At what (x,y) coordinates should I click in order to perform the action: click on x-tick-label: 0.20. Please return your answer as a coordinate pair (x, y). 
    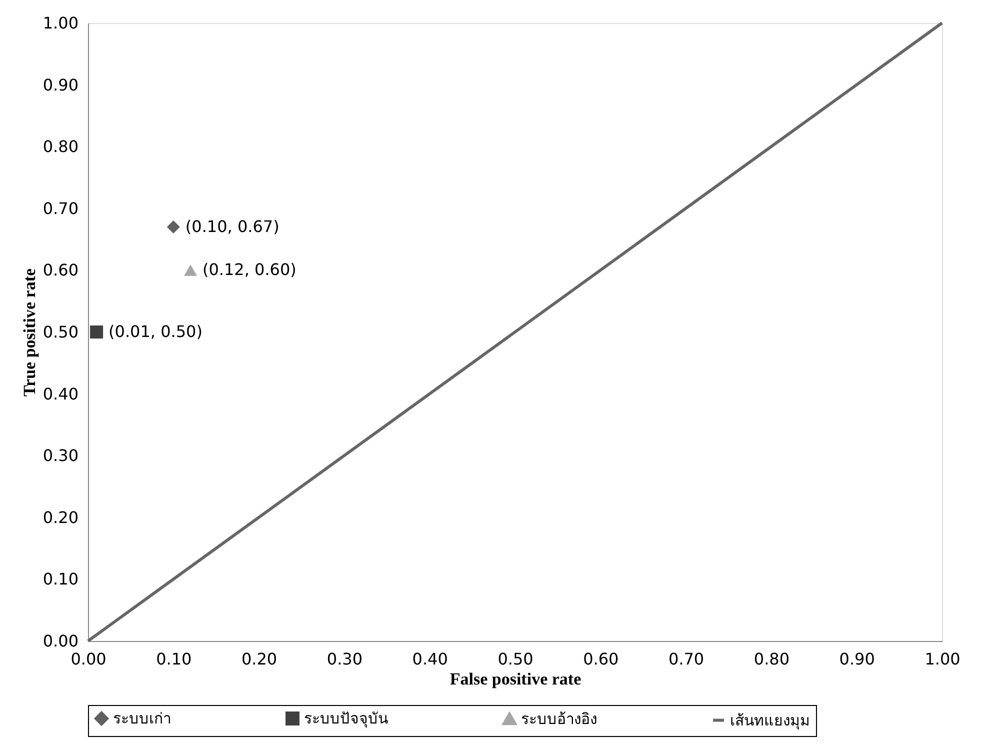
    Looking at the image, I should click on (259, 659).